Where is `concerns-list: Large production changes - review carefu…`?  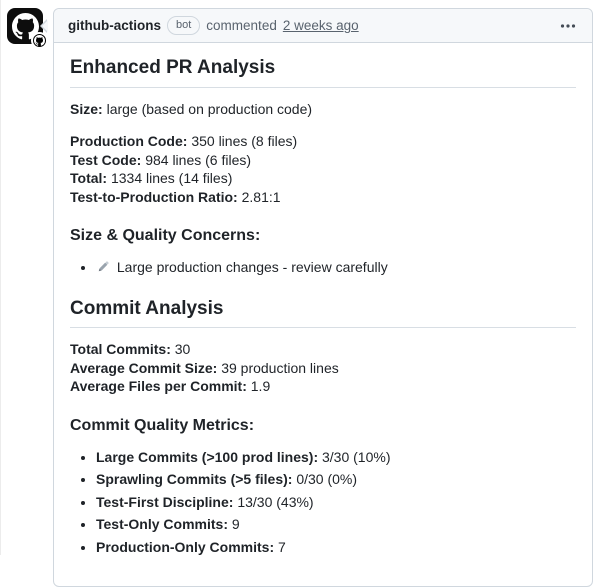
concerns-list: Large production changes - review carefu… is located at coordinates (323, 267).